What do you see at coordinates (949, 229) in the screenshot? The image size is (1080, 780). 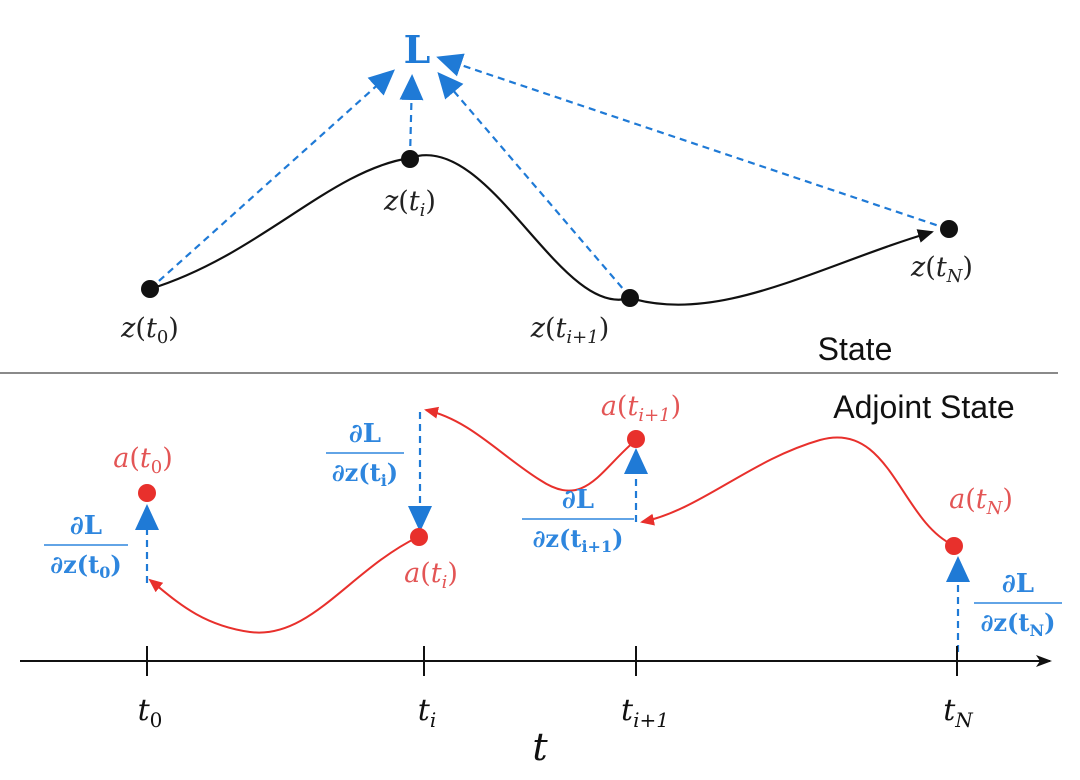 I see `state-point-tN` at bounding box center [949, 229].